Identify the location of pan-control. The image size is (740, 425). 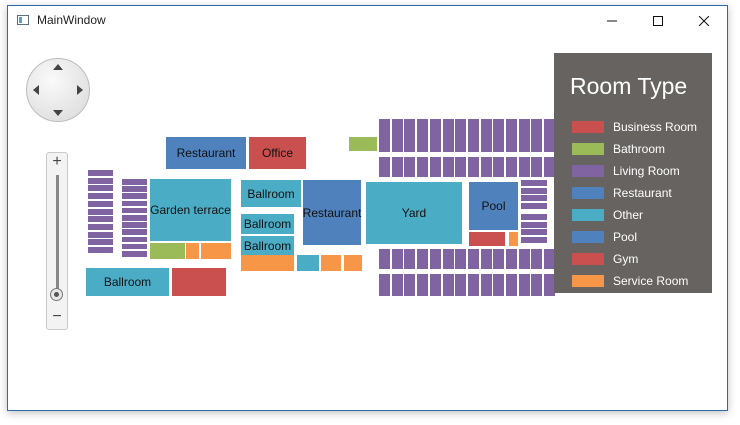
(58, 90).